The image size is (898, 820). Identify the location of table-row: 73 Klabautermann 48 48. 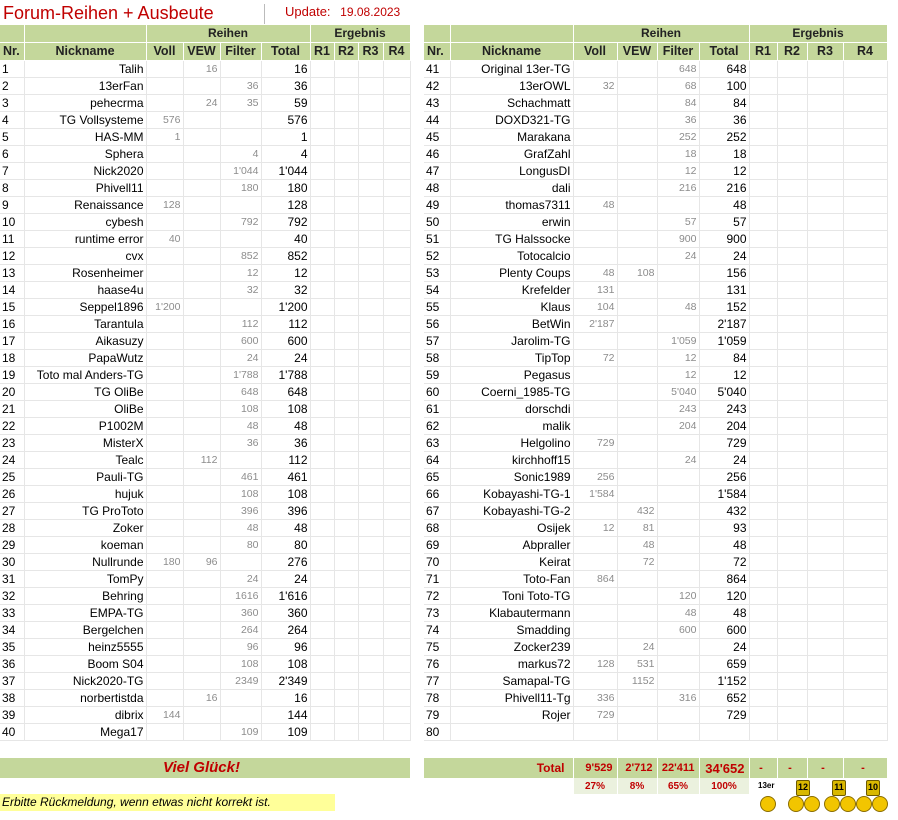
(656, 613).